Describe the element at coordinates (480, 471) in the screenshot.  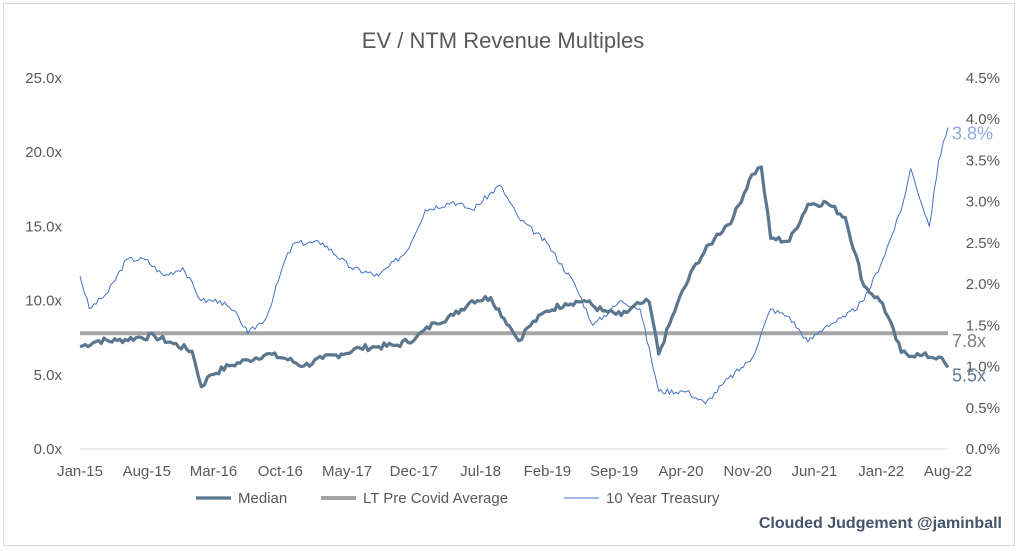
I see `x-tick-label: Jul-18` at that location.